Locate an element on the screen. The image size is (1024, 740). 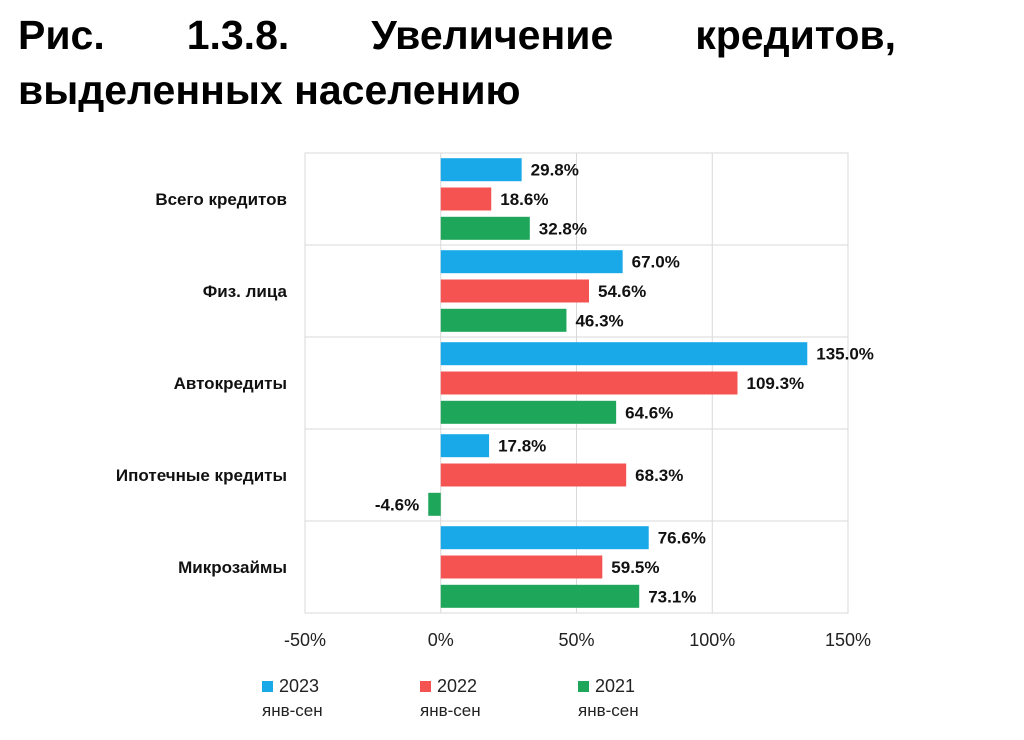
data-label: 109.3% is located at coordinates (775, 383).